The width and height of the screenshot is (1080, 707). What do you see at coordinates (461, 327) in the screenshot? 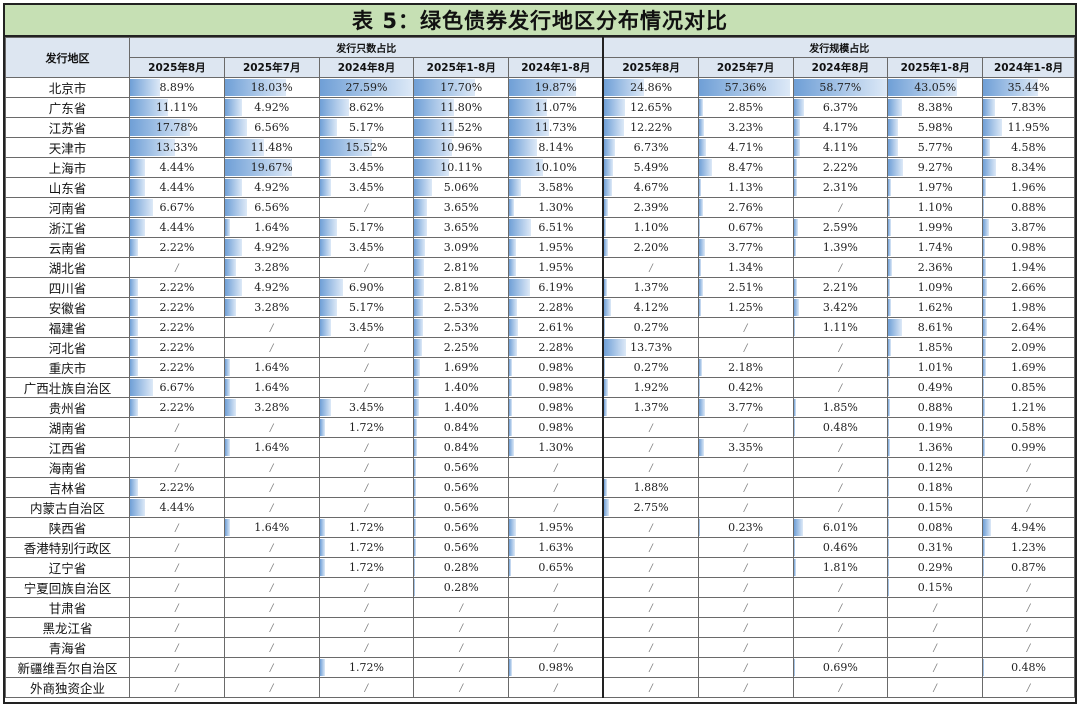
I see `count-value-cell: 2.53%` at bounding box center [461, 327].